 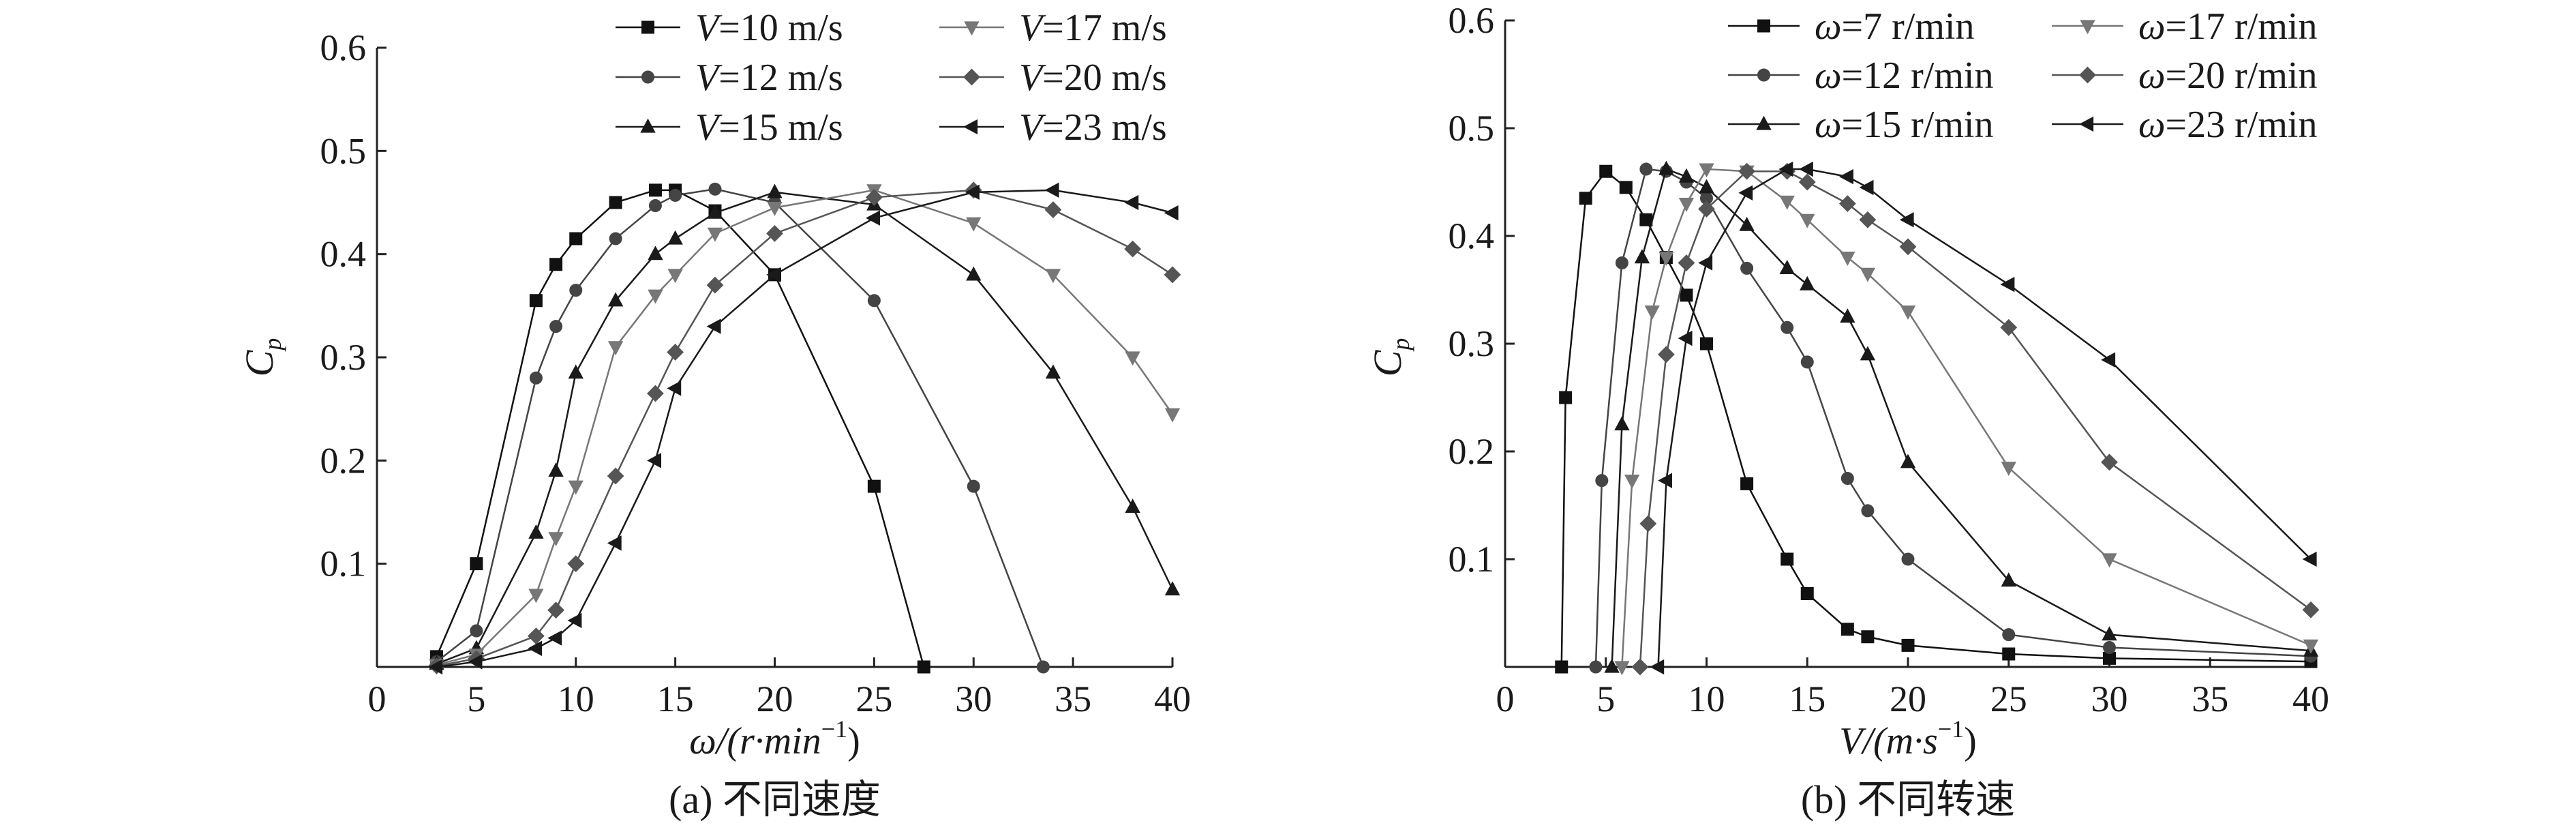 What do you see at coordinates (1918, 125) in the screenshot?
I see `legend-rest: =15 r/min` at bounding box center [1918, 125].